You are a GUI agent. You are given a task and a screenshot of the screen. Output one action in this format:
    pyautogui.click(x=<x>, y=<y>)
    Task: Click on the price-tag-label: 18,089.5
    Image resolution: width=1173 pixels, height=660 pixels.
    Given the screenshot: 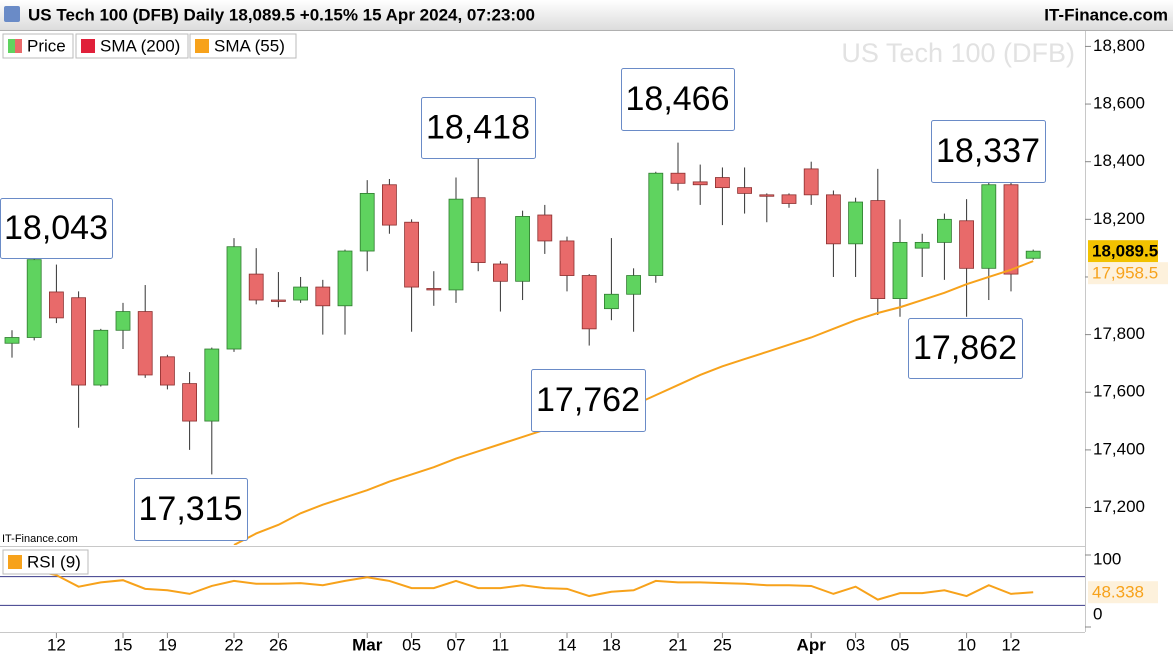 What is the action you would take?
    pyautogui.click(x=1125, y=251)
    